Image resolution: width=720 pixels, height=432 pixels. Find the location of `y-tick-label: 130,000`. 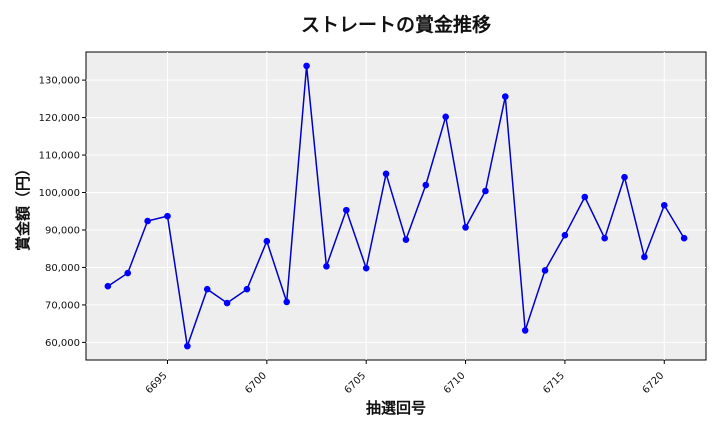

y-tick-label: 130,000 is located at coordinates (59, 81).